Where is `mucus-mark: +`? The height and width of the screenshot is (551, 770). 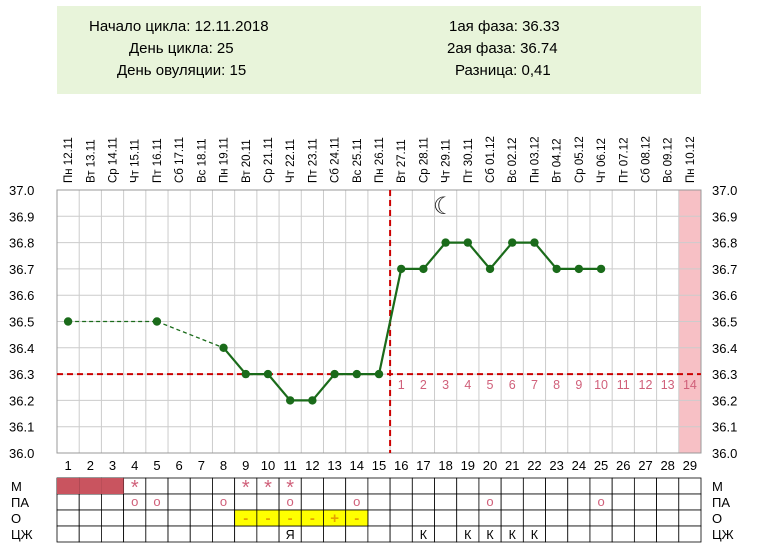
mucus-mark: + is located at coordinates (334, 518).